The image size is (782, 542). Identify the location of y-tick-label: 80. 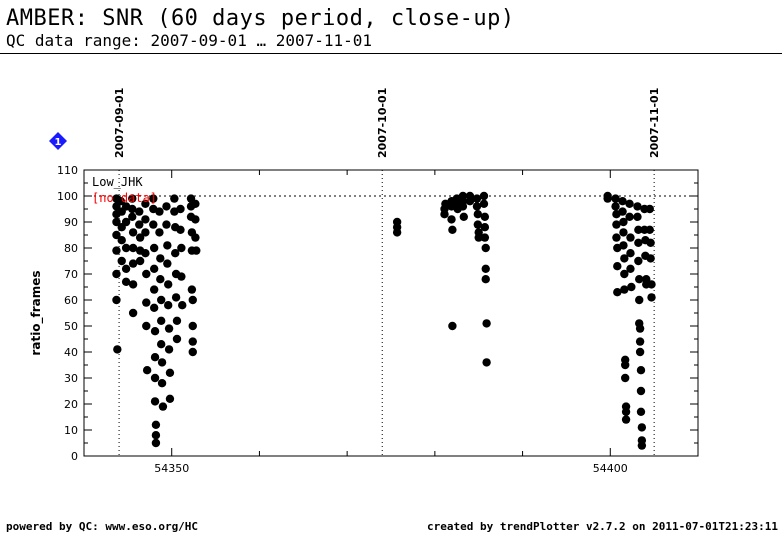
(71, 248).